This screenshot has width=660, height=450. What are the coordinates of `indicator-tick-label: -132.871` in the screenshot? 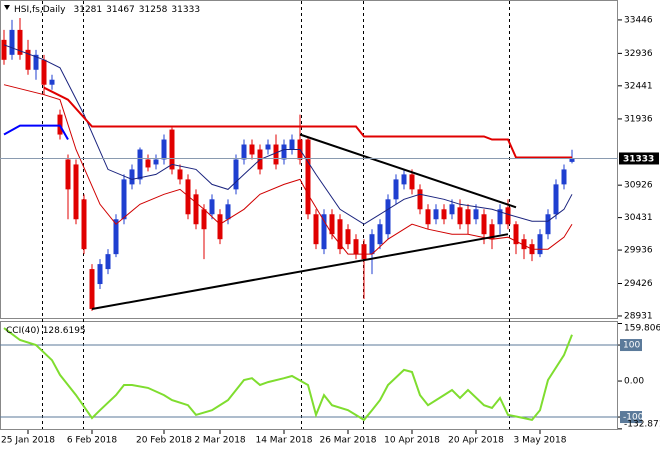 It's located at (642, 425).